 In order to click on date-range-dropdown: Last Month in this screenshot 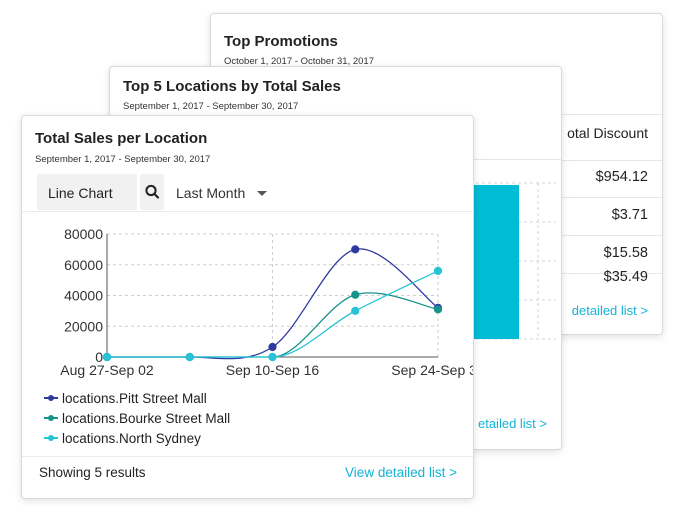, I will do `click(222, 193)`.